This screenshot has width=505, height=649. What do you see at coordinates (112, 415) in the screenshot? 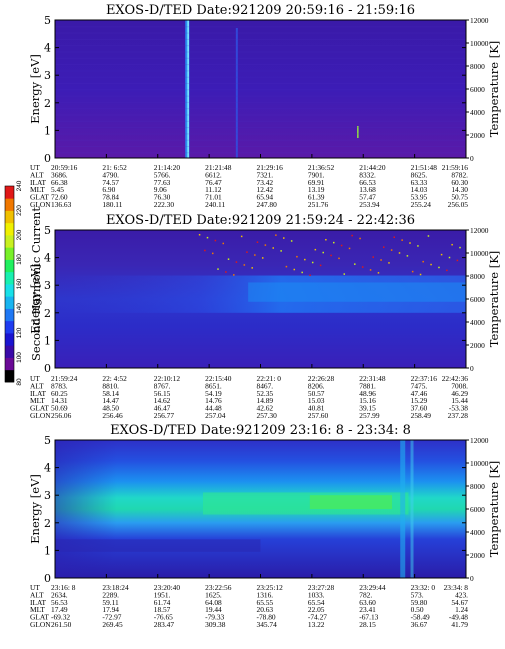
I see `ephemeris-value: 256.46` at bounding box center [112, 415].